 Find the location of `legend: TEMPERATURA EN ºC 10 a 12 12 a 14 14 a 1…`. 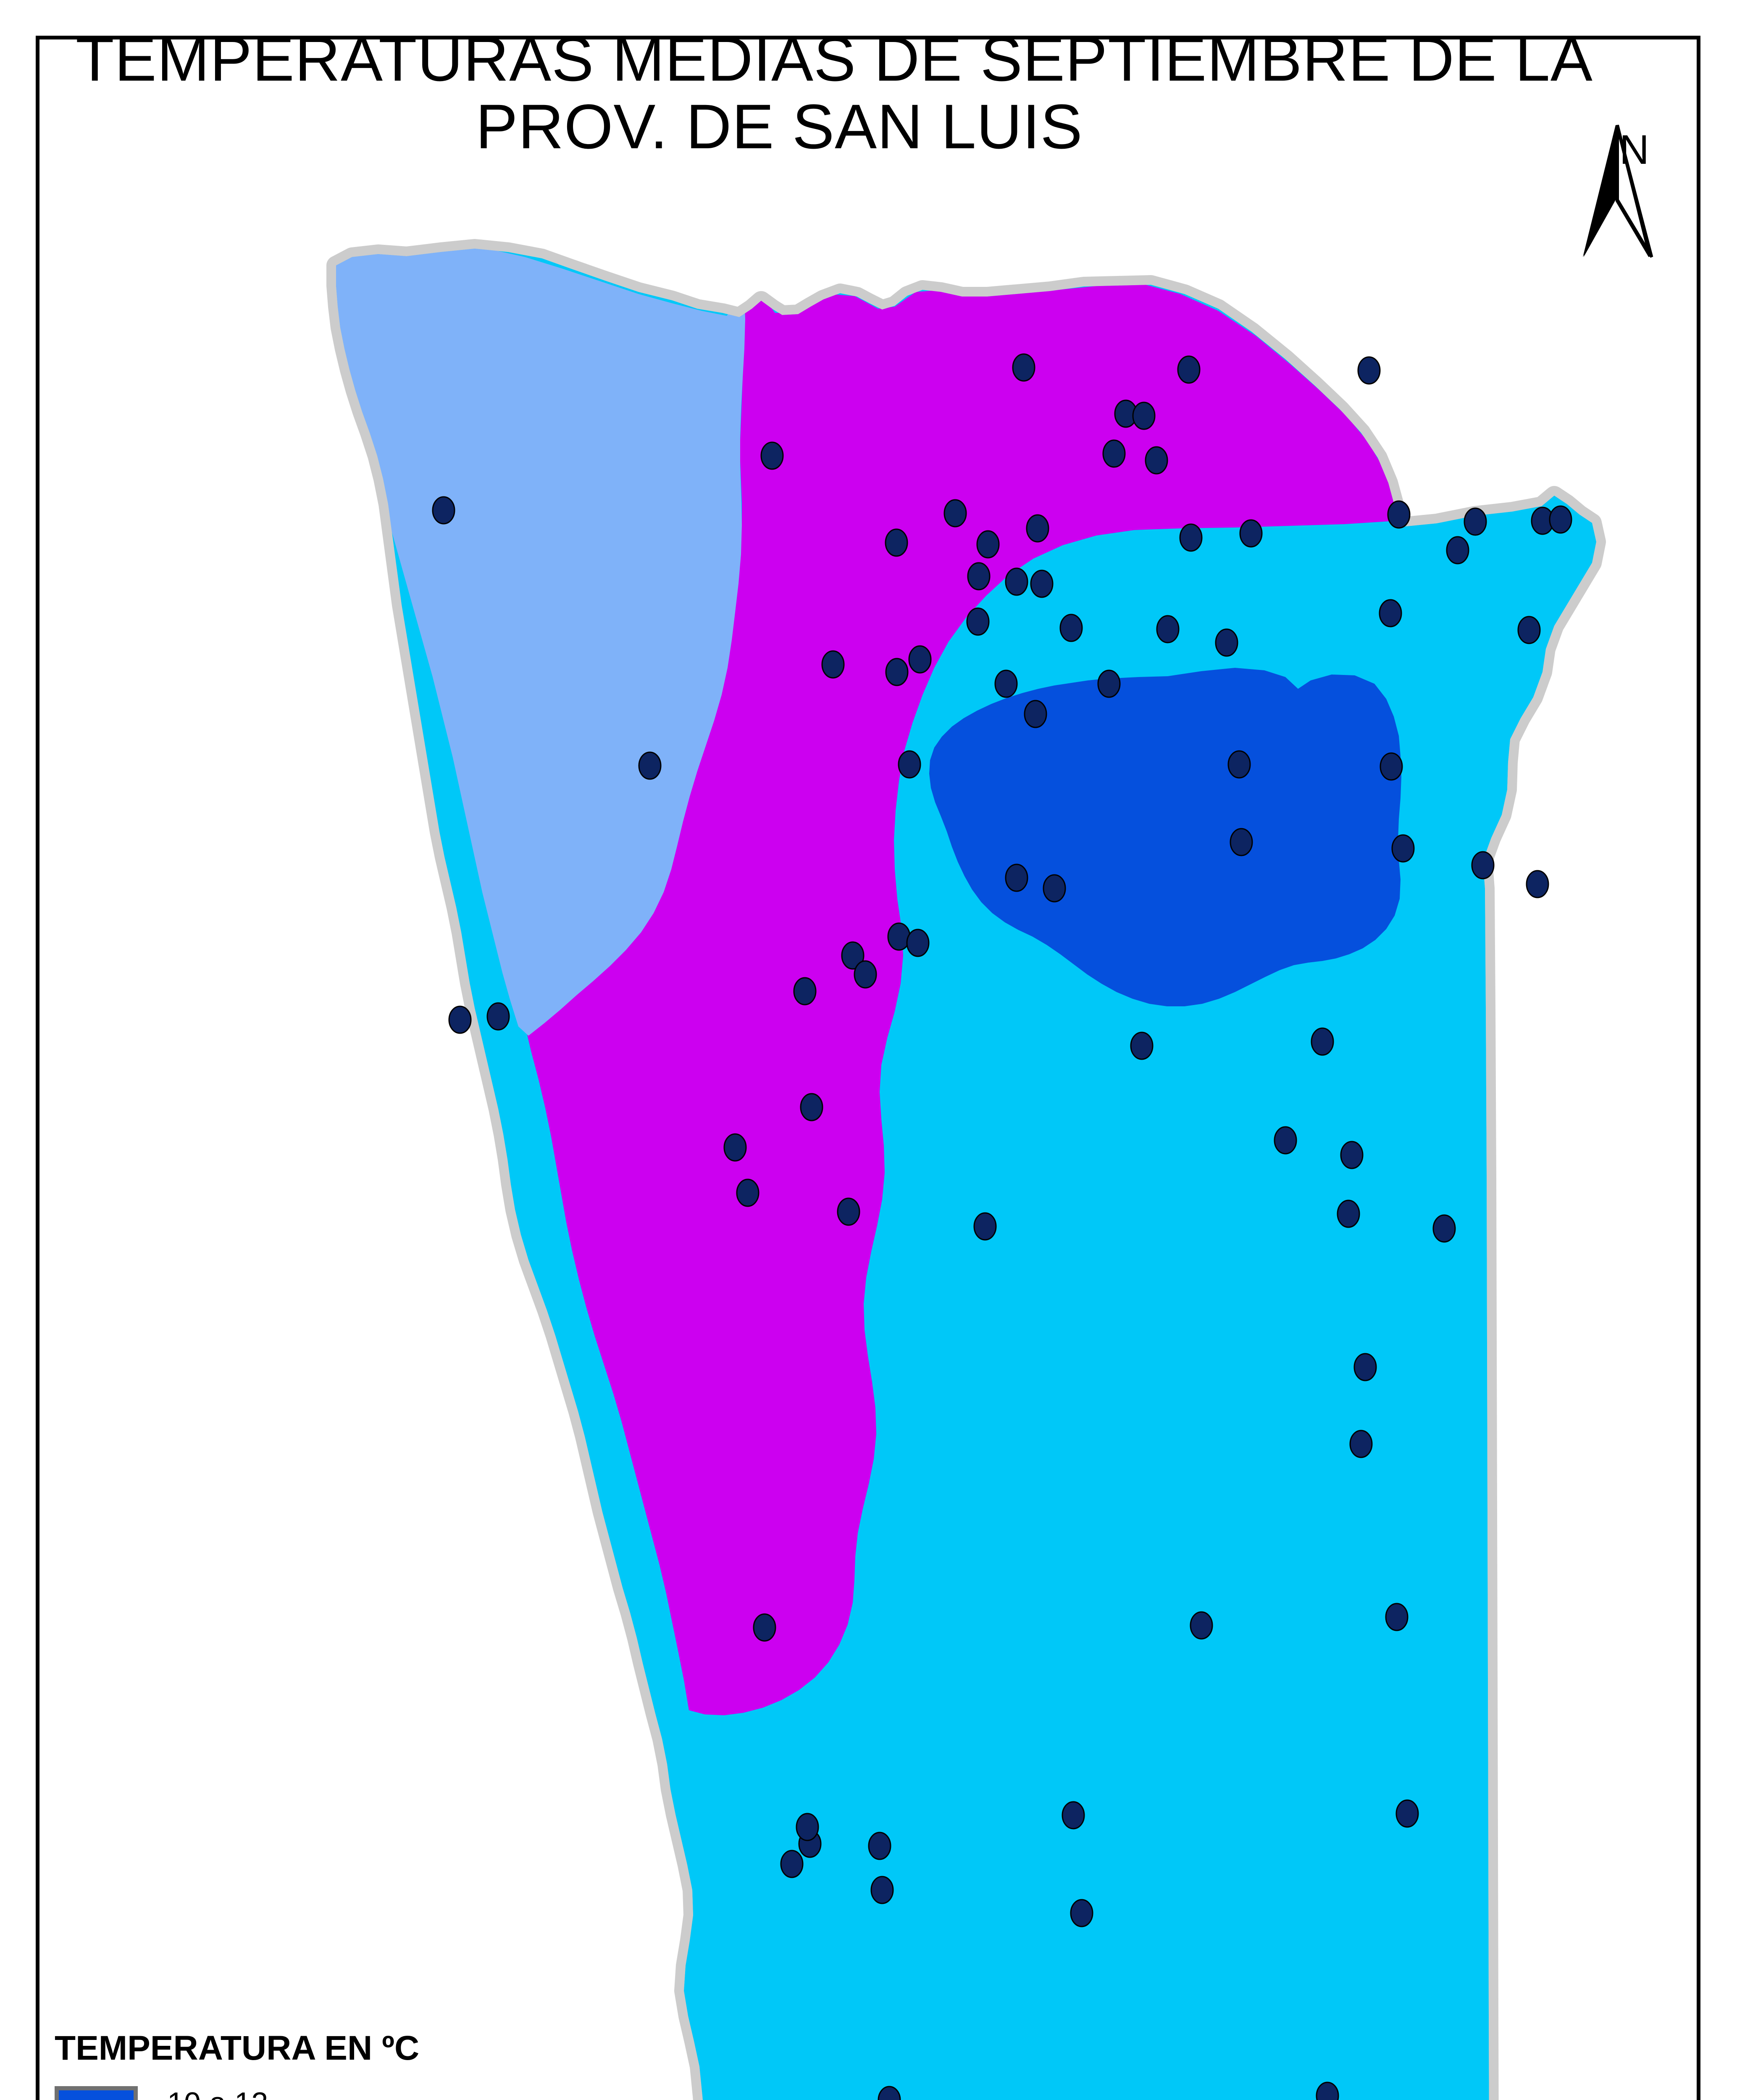

legend: TEMPERATURA EN ºC 10 a 12 12 a 14 14 a 1… is located at coordinates (317, 2064).